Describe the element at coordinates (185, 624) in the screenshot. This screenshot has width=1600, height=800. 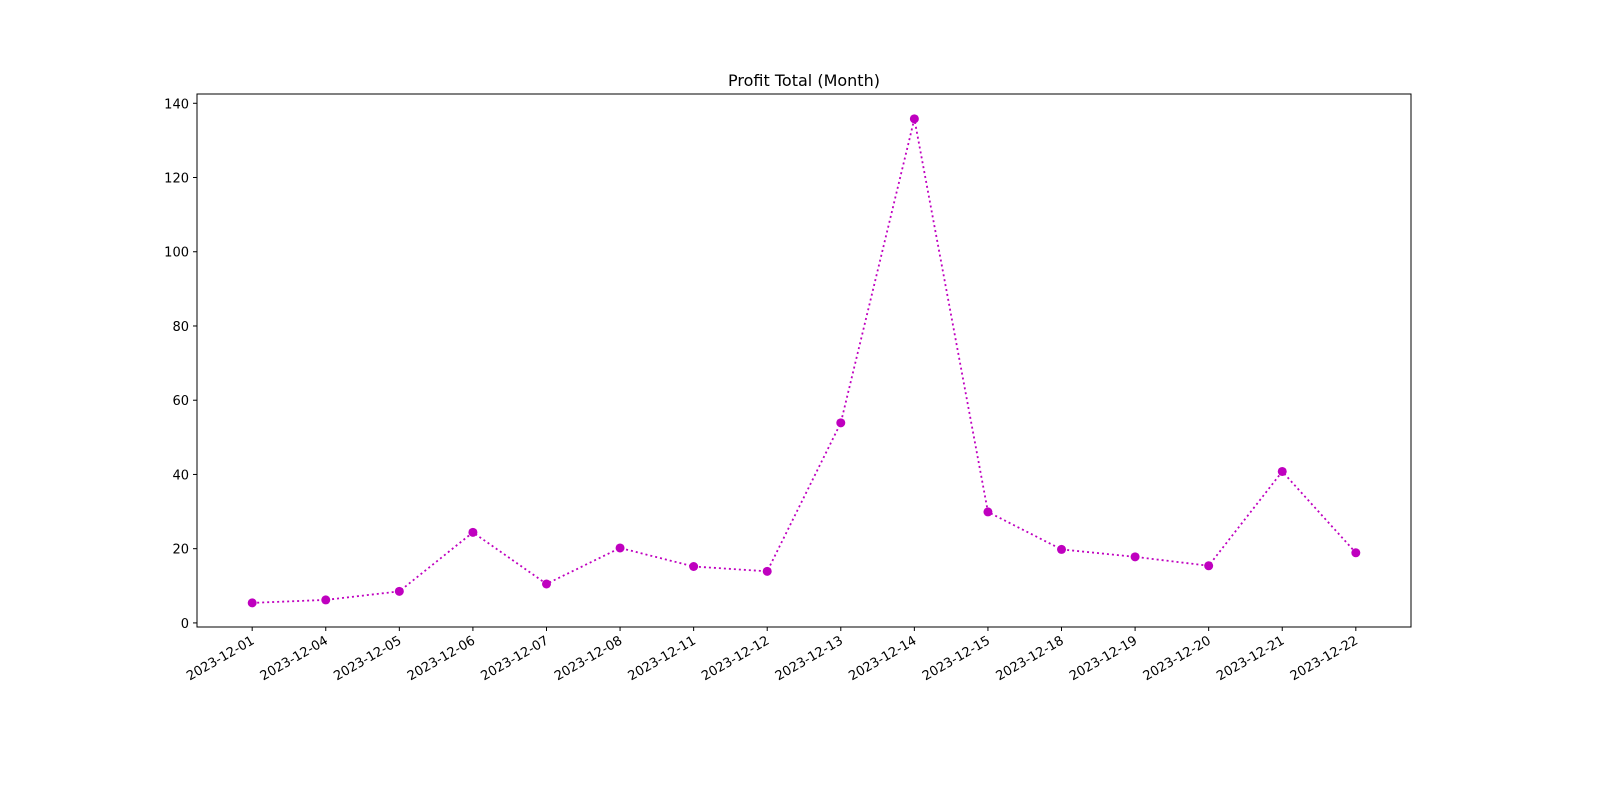
I see `y-tick-label: 0` at that location.